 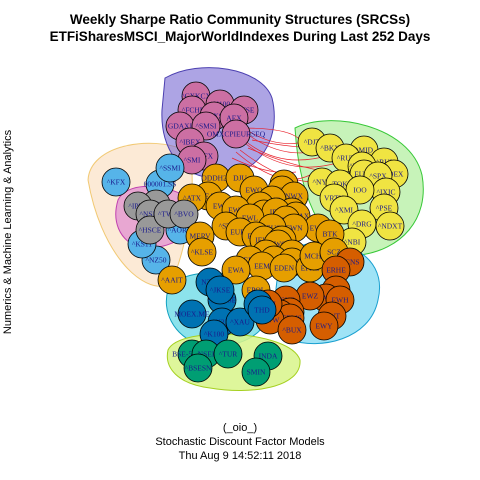 What do you see at coordinates (192, 160) in the screenshot?
I see `node-label: ^SMI` at bounding box center [192, 160].